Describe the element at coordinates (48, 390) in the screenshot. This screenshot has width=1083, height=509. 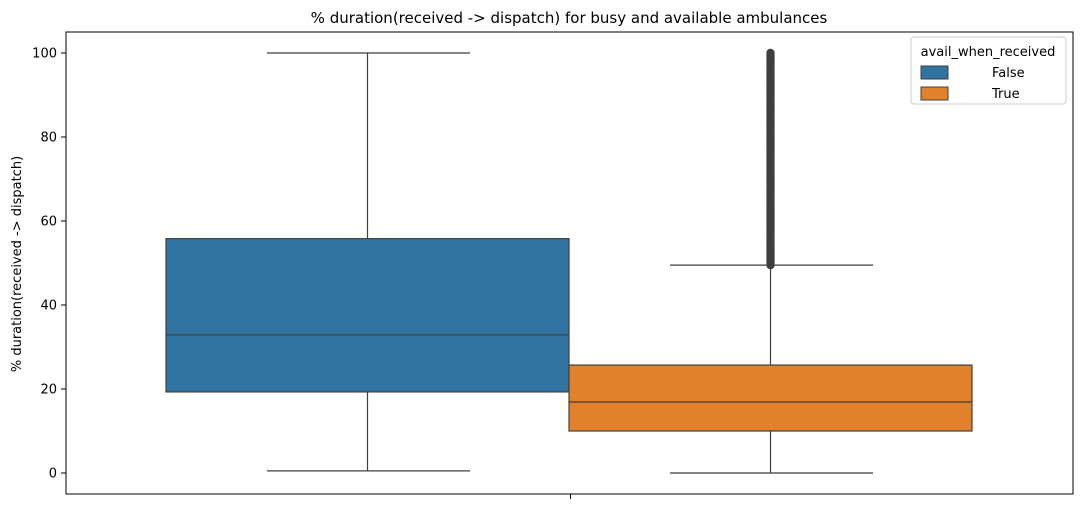
I see `y-tick-label: 20` at that location.